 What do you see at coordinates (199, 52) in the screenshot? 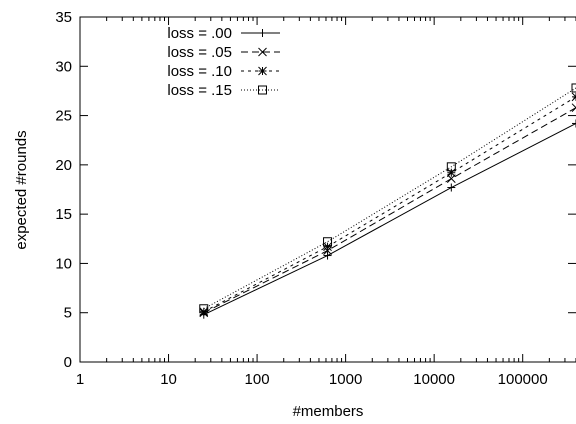
I see `legend-label: loss = .05` at bounding box center [199, 52].